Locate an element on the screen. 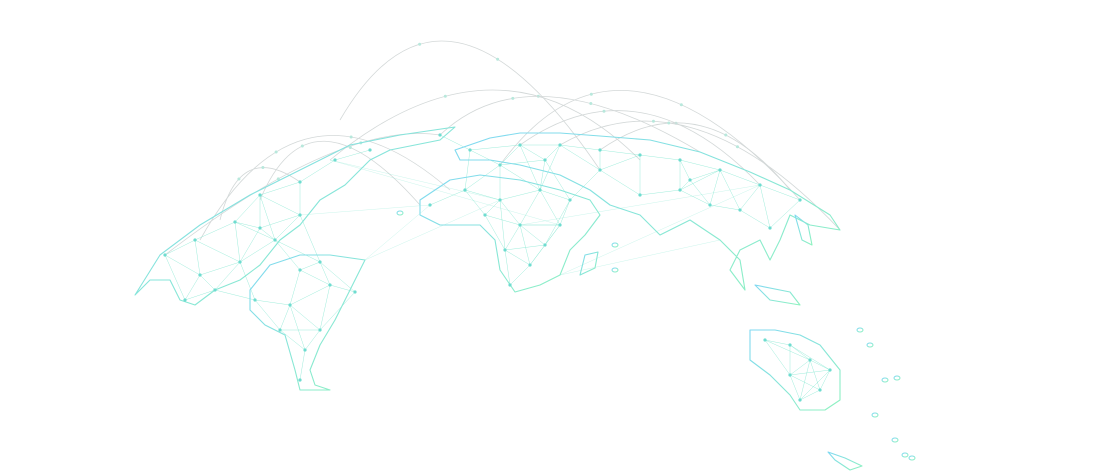 Image resolution: width=1119 pixels, height=476 pixels. continent-new-zealand is located at coordinates (845, 461).